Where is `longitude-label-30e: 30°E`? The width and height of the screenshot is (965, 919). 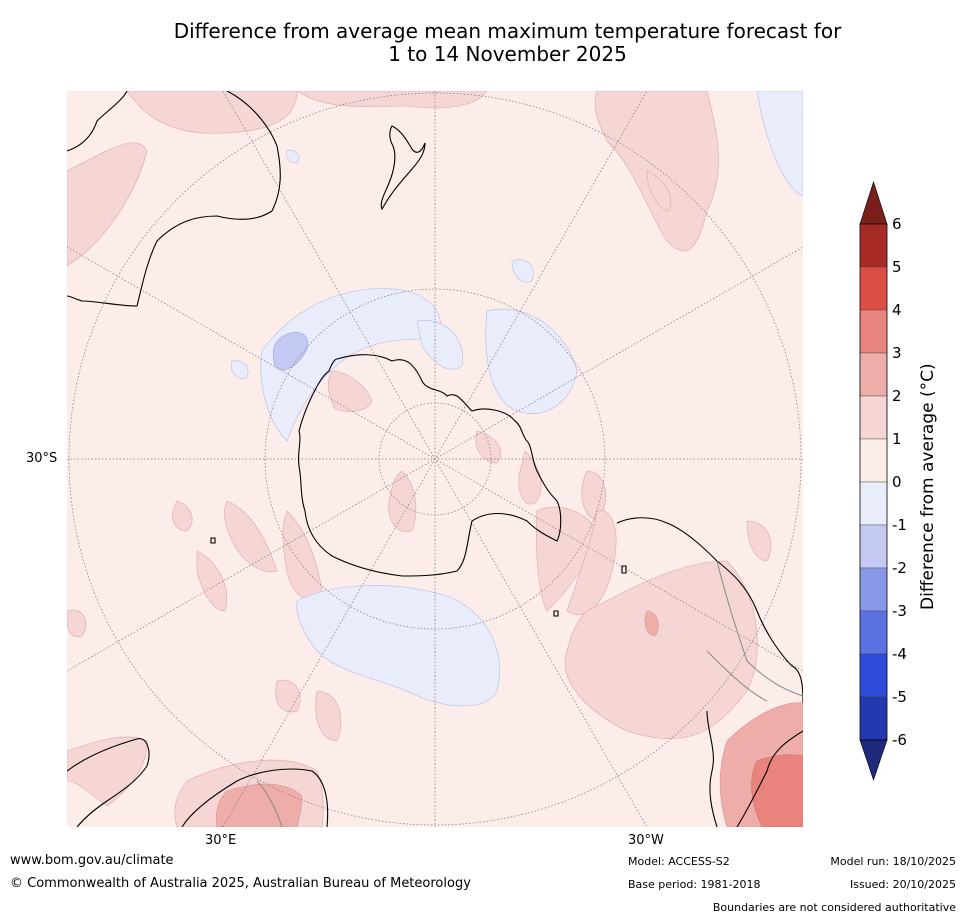
longitude-label-30e: 30°E is located at coordinates (221, 840).